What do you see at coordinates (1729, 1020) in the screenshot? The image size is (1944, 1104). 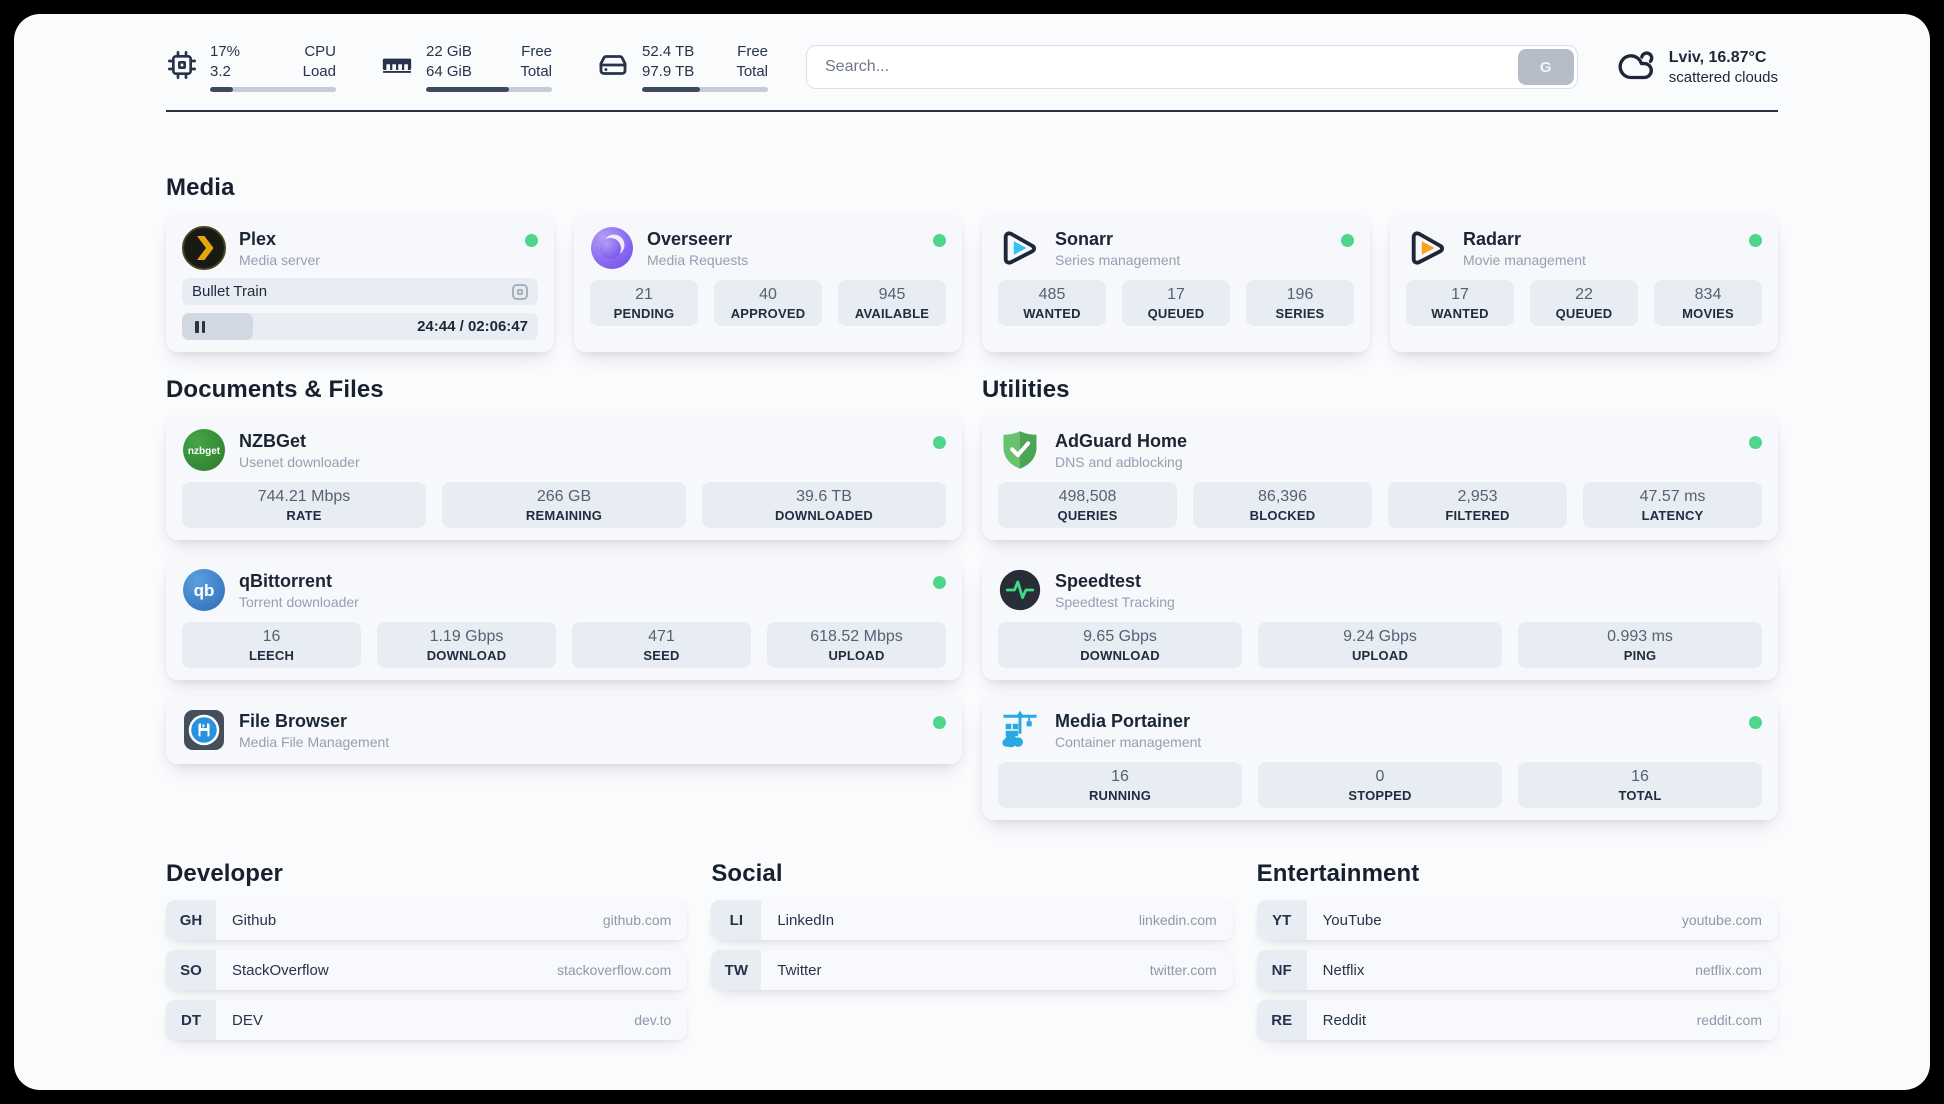 I see `link-url: reddit.com` at bounding box center [1729, 1020].